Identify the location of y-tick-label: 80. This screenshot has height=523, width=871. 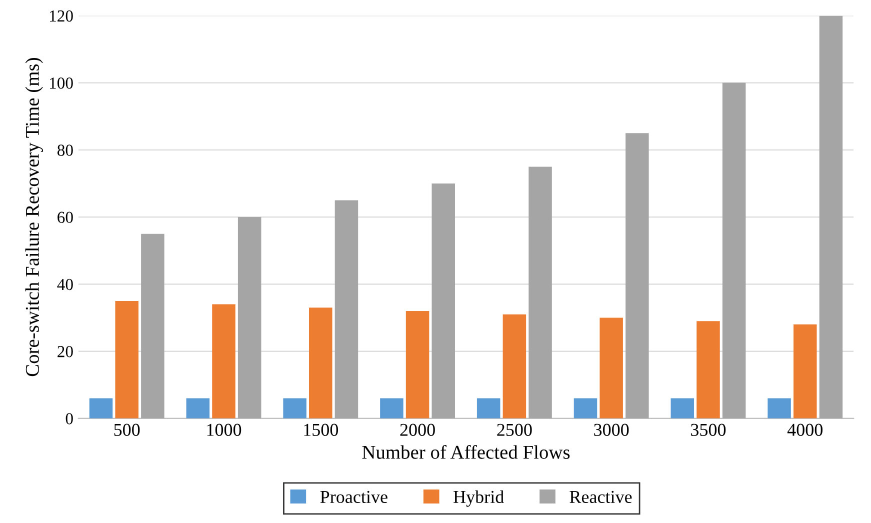
(65, 150).